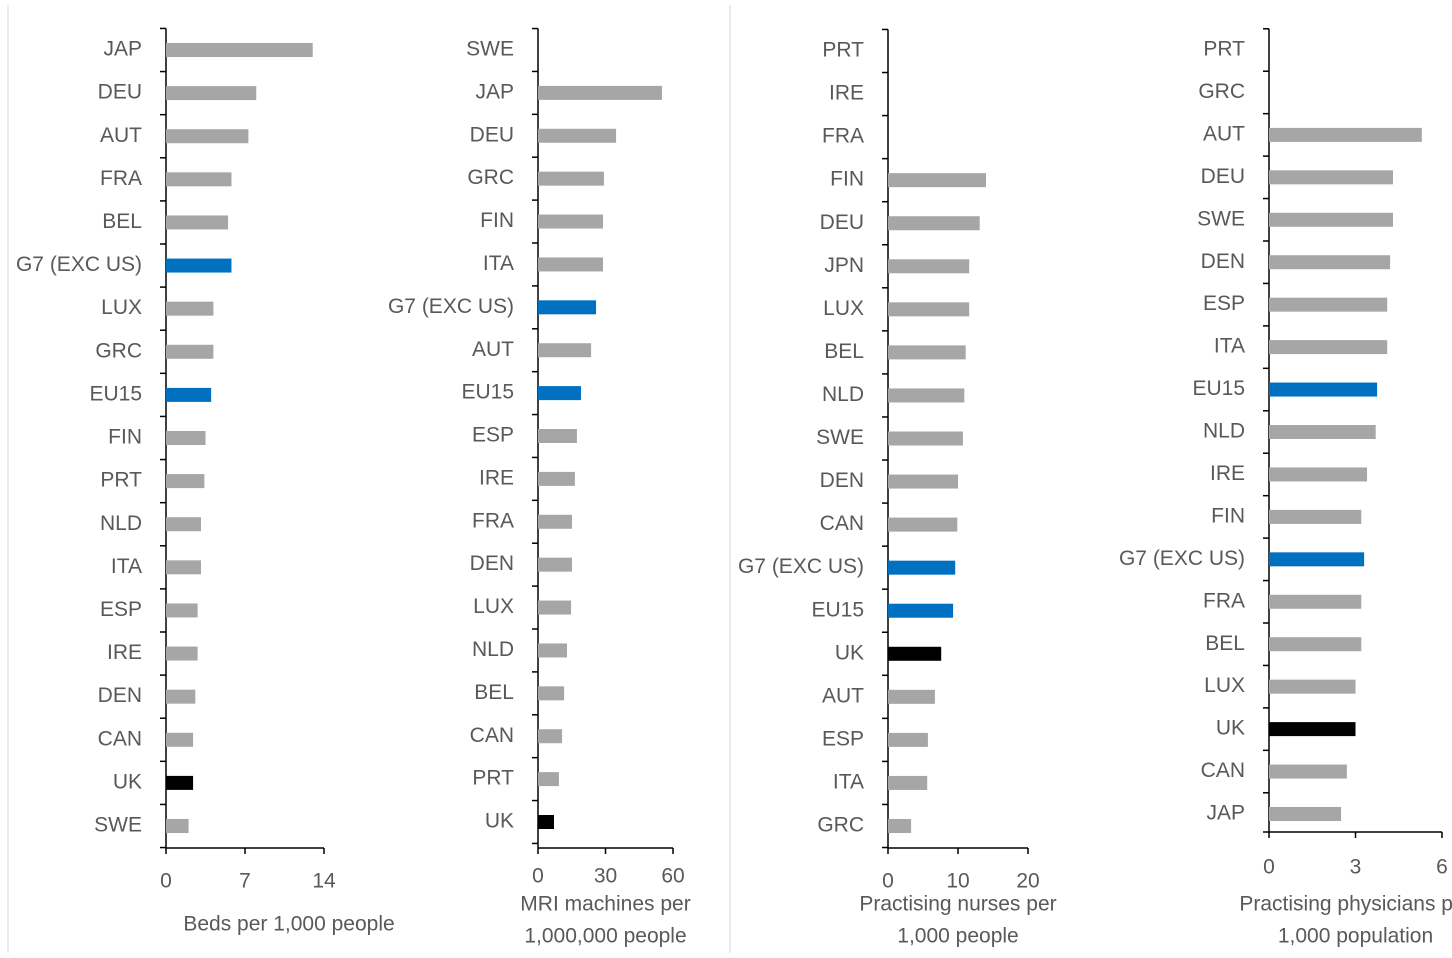 The image size is (1452, 958). What do you see at coordinates (120, 695) in the screenshot?
I see `y-tick-label: DEN` at bounding box center [120, 695].